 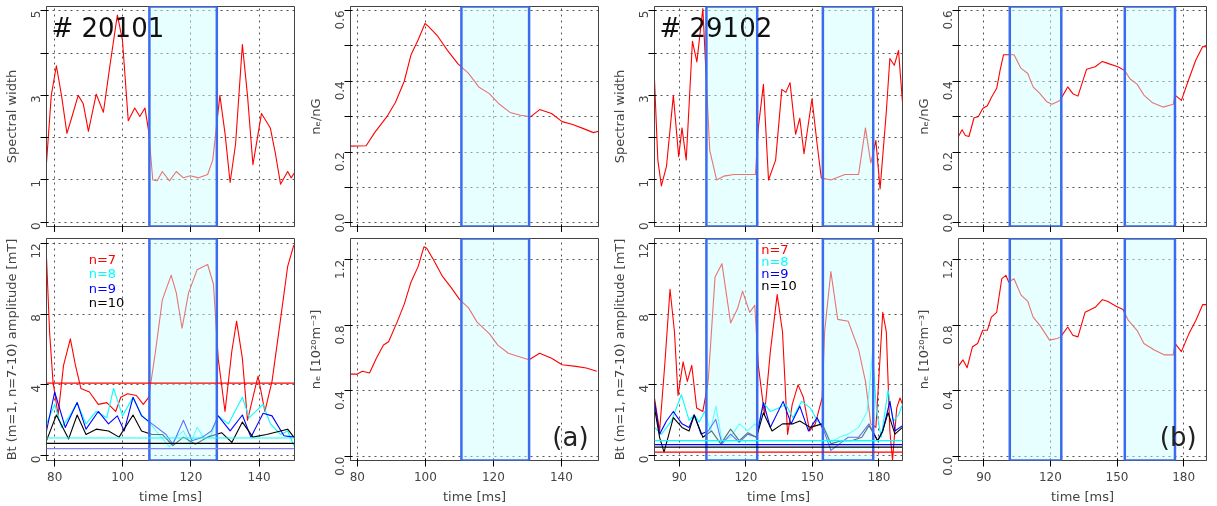 What do you see at coordinates (102, 274) in the screenshot?
I see `text: n=8` at bounding box center [102, 274].